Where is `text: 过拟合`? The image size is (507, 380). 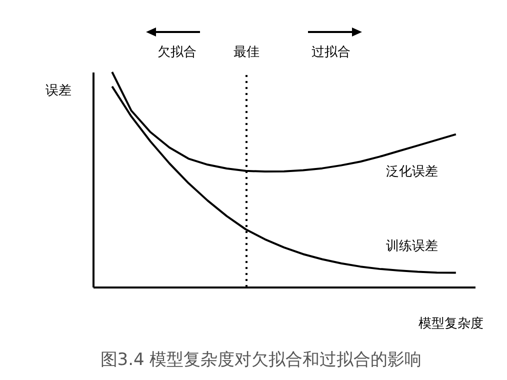 text: 过拟合 is located at coordinates (331, 52).